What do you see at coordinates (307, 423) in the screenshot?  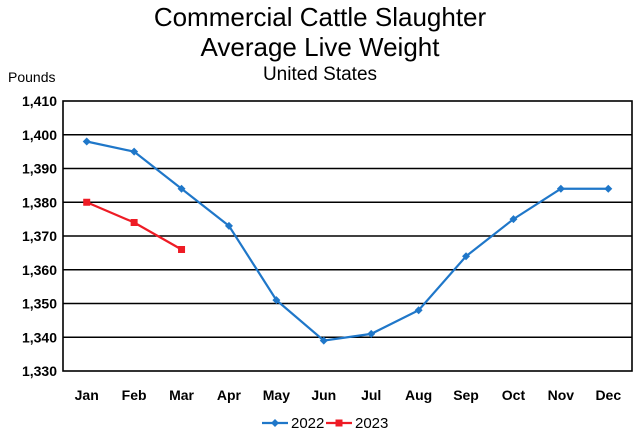 I see `legend-label-2022: 2022` at bounding box center [307, 423].